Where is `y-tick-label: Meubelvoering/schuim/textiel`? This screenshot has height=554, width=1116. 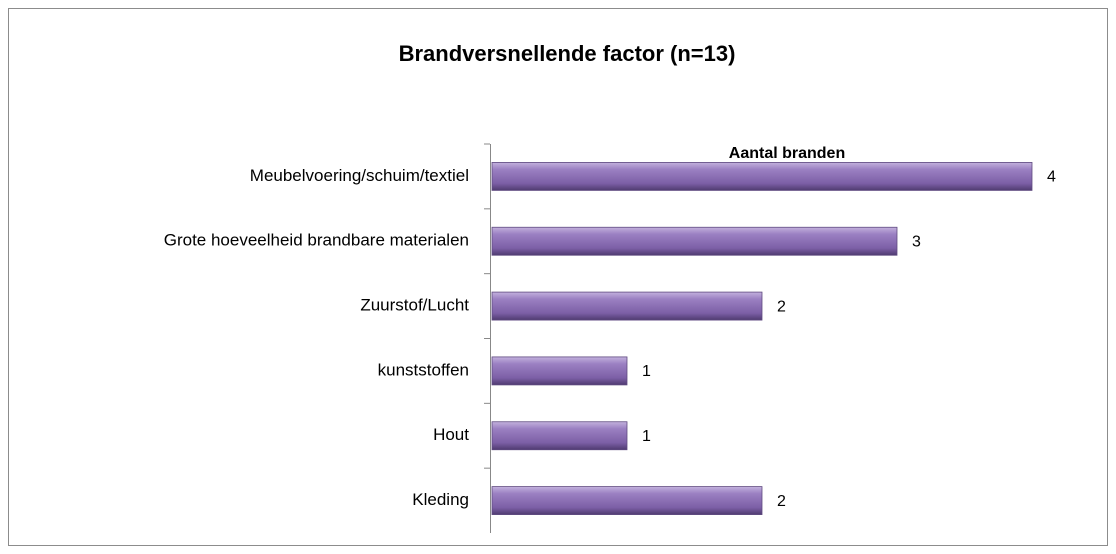 y-tick-label: Meubelvoering/schuim/textiel is located at coordinates (359, 175).